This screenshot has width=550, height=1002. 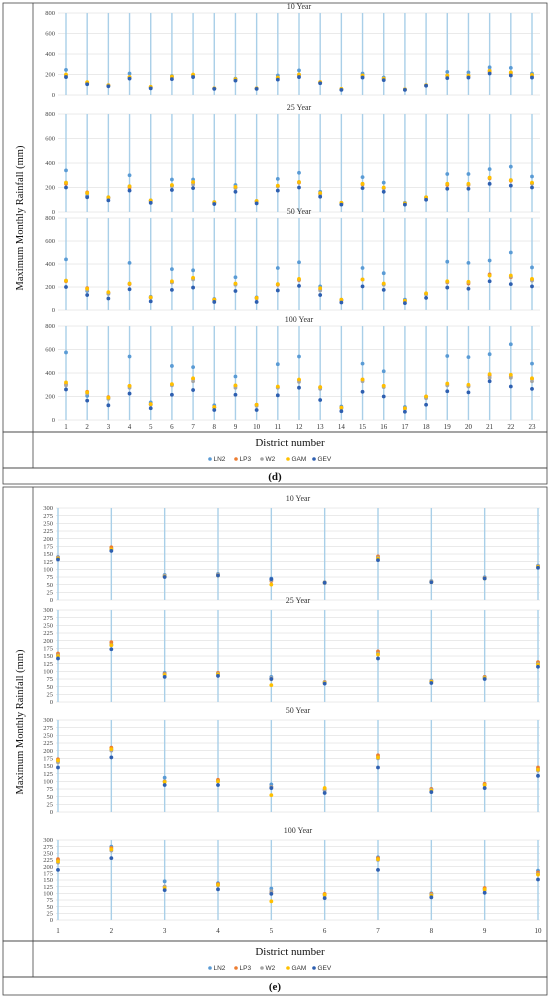 I want to click on panel-0-0: 10 Year 0 200 400 600 800, so click(x=292, y=50).